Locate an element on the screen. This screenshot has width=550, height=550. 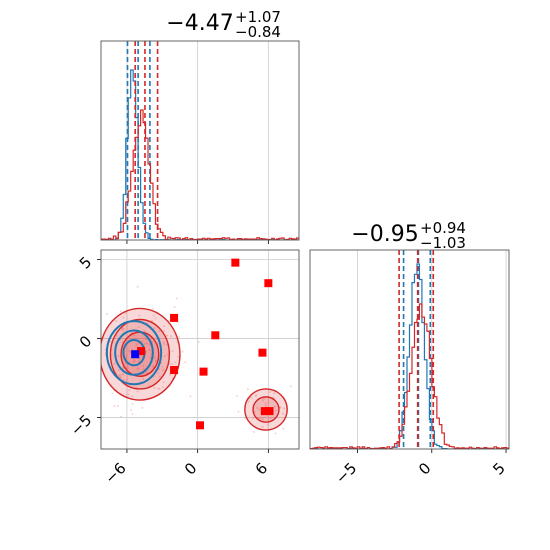
joint-xtick-label-1: 0 is located at coordinates (190, 468).